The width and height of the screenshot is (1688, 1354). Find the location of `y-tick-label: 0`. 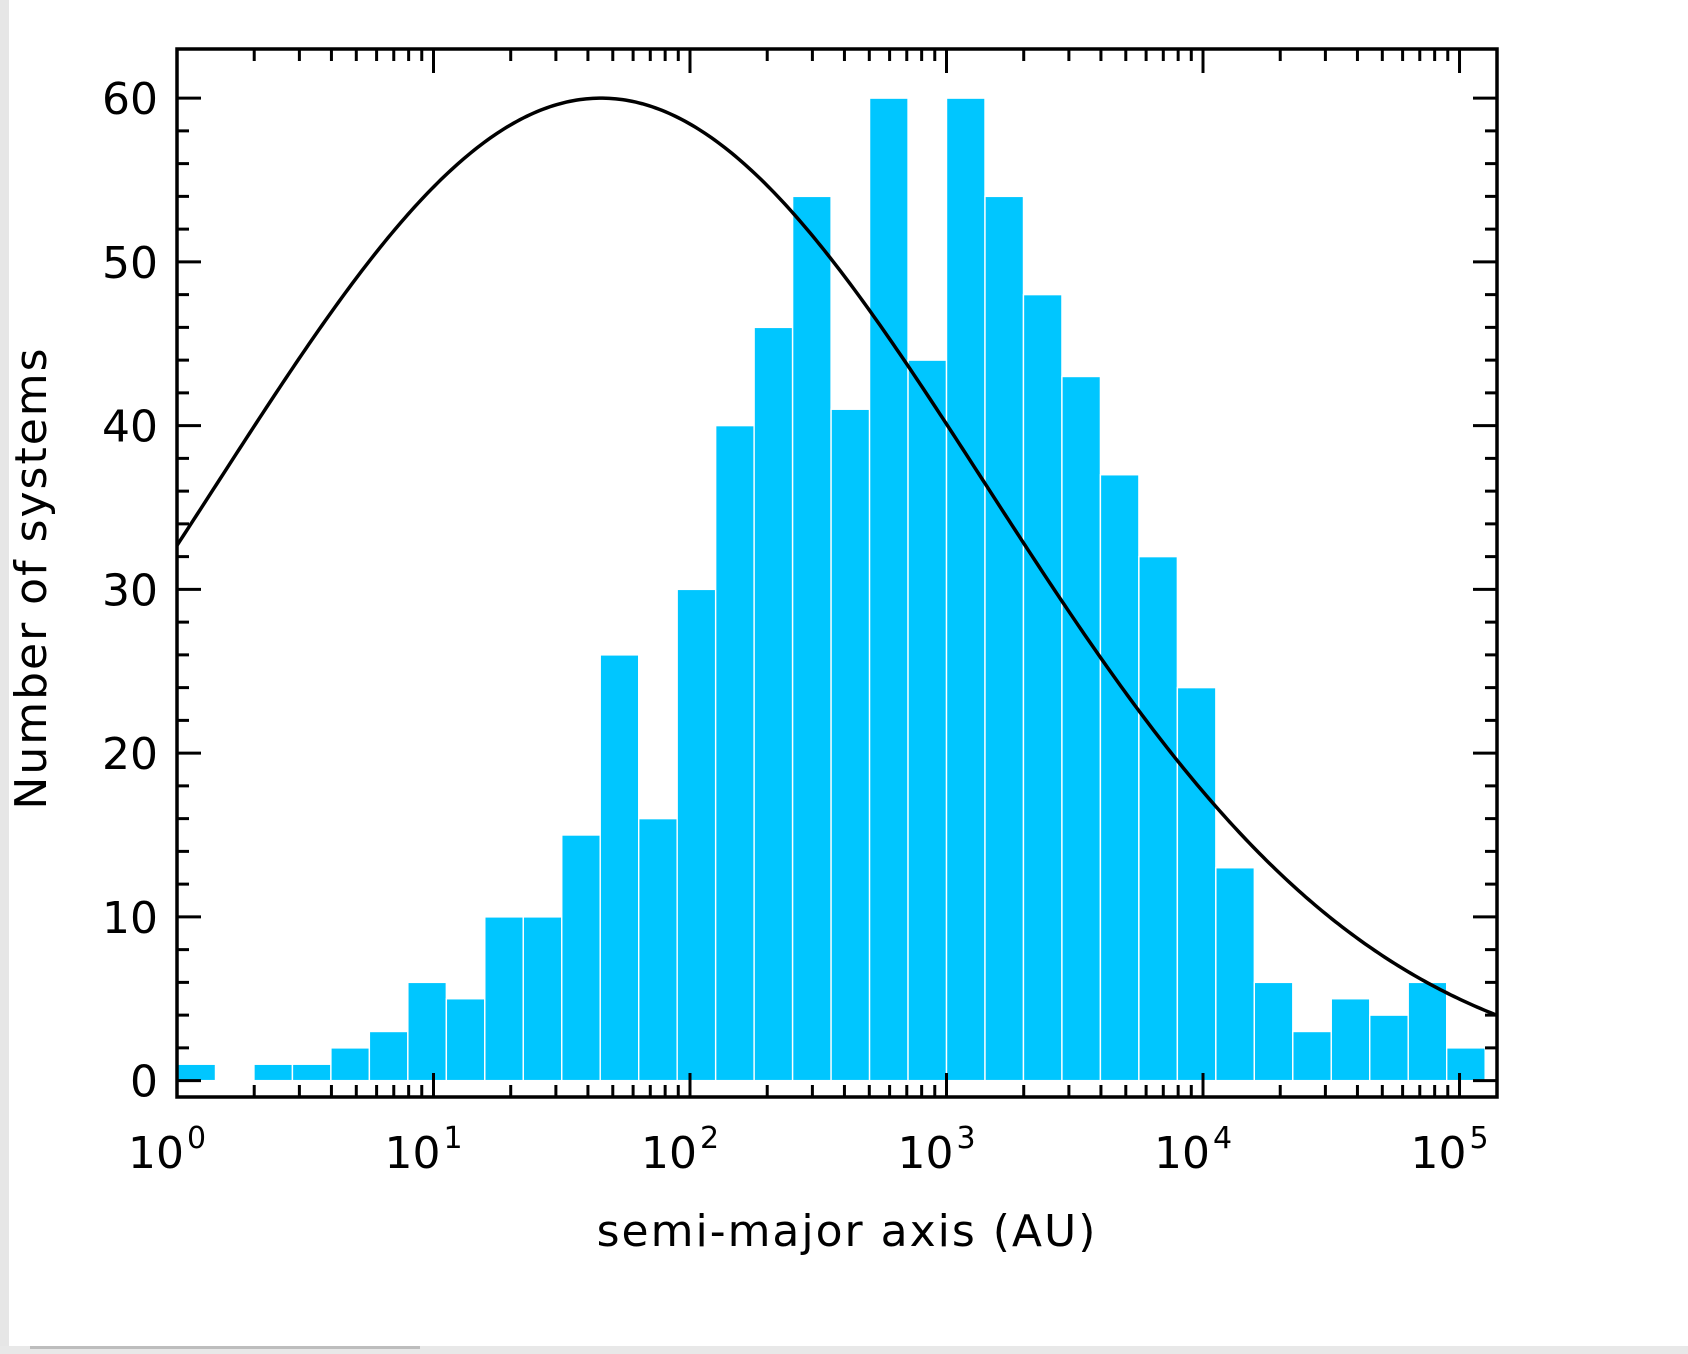

y-tick-label: 0 is located at coordinates (144, 1082).